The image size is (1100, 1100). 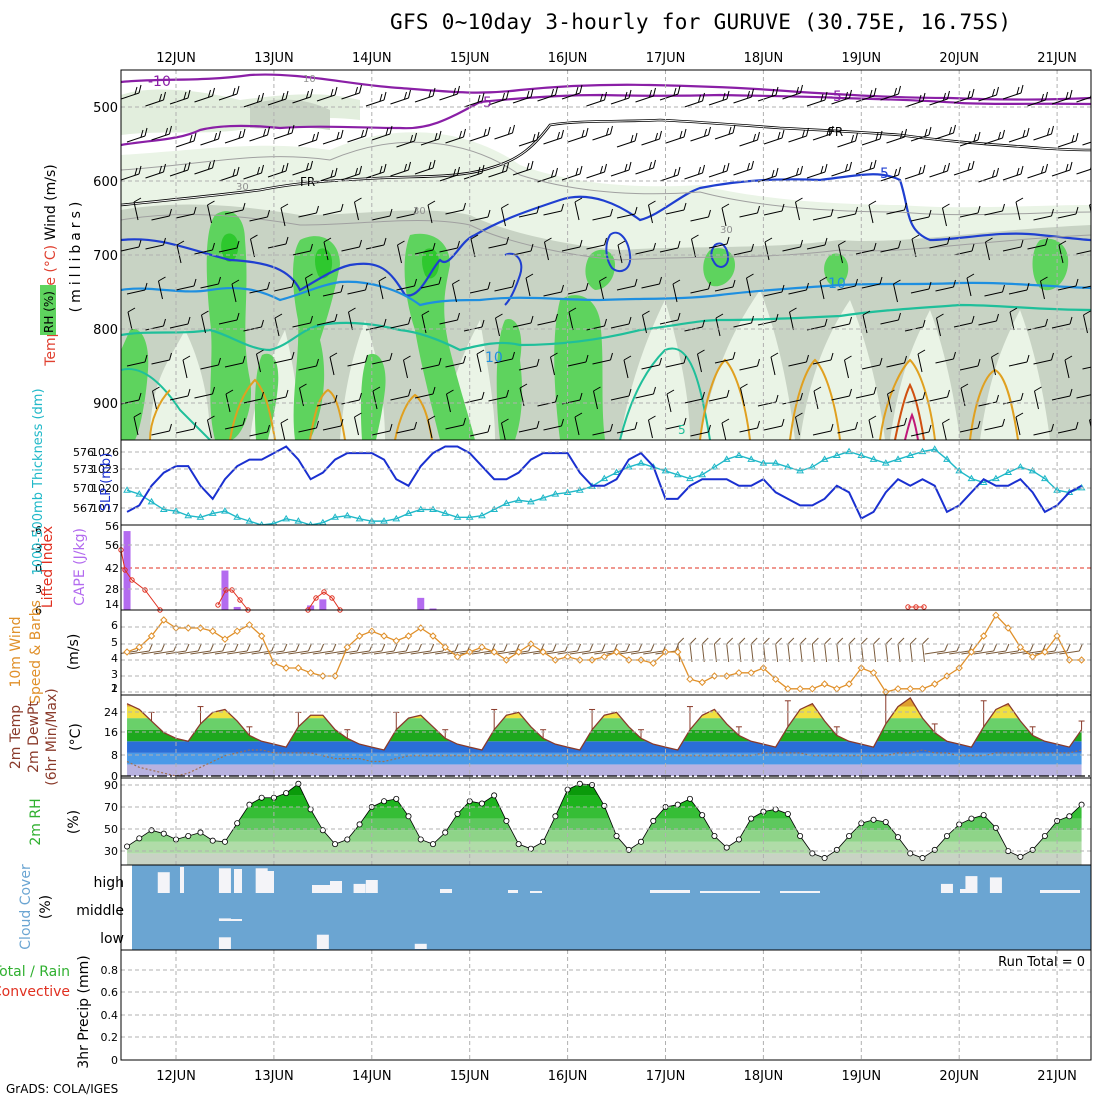 What do you see at coordinates (176, 58) in the screenshot?
I see `date-label-top: 12JUN` at bounding box center [176, 58].